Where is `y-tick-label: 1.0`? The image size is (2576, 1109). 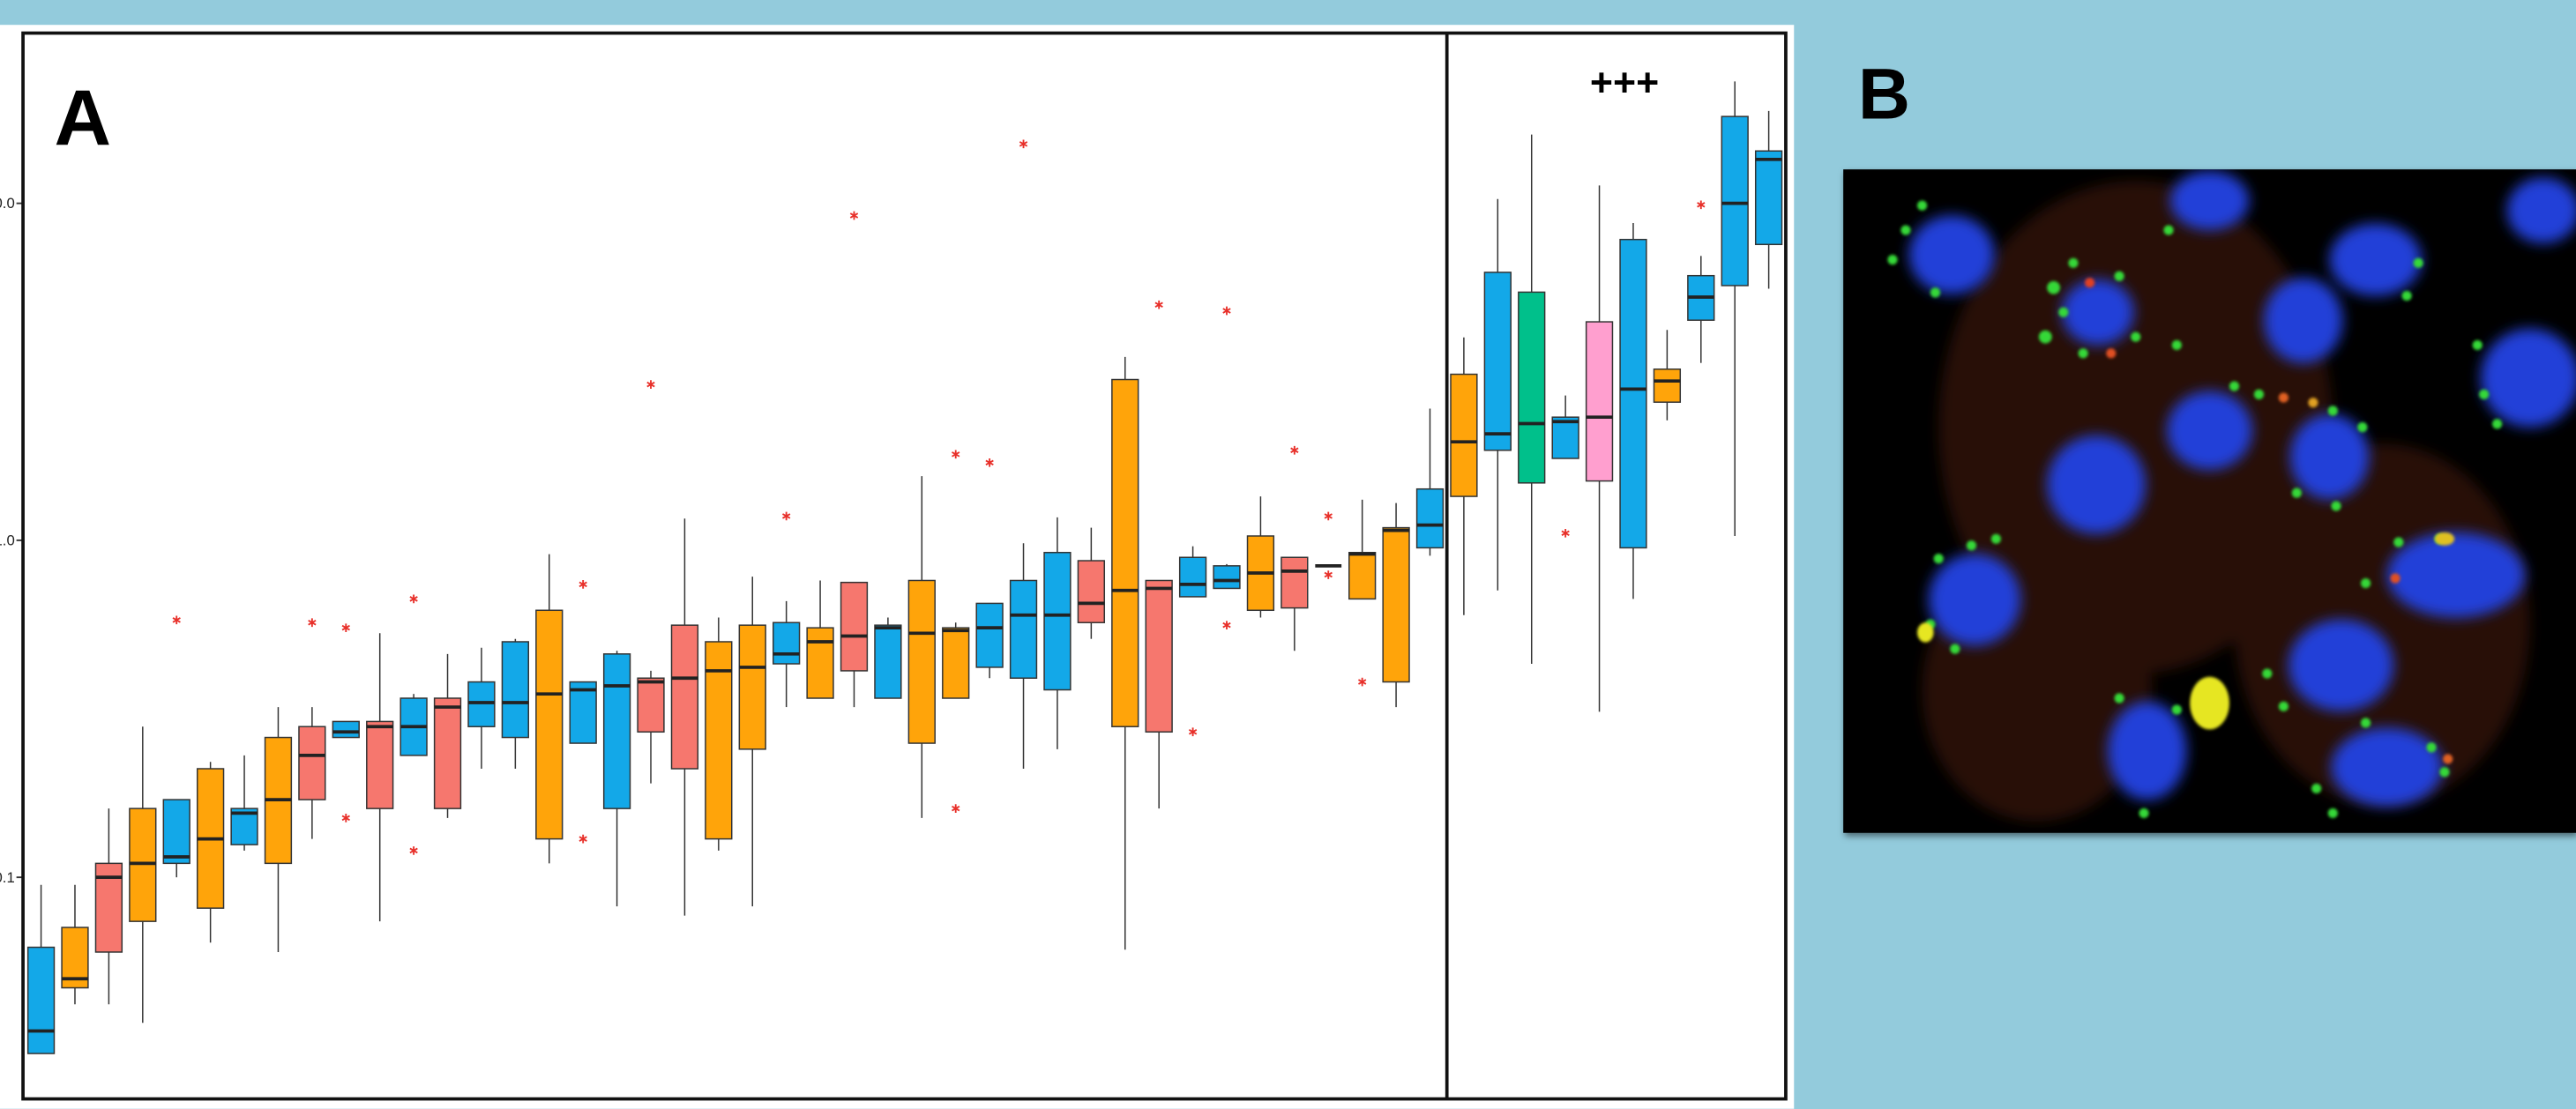
y-tick-label: 1.0 is located at coordinates (7, 540).